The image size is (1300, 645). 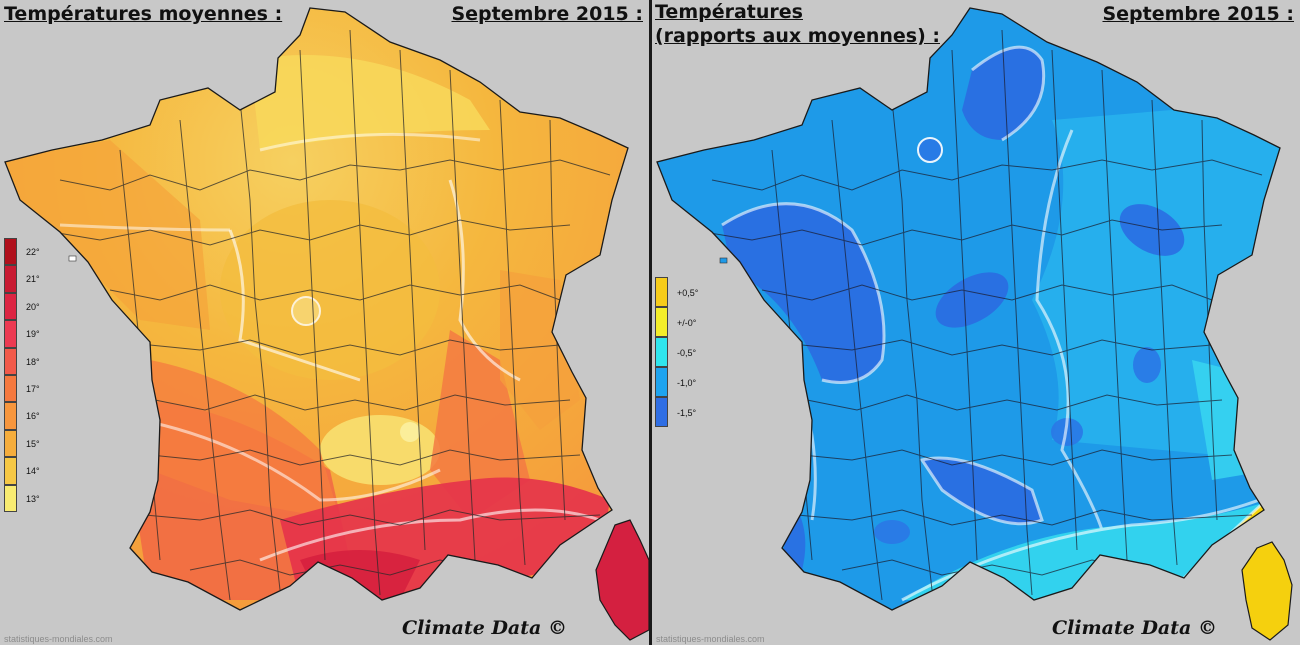 What do you see at coordinates (33, 252) in the screenshot?
I see `legend-label: 22°` at bounding box center [33, 252].